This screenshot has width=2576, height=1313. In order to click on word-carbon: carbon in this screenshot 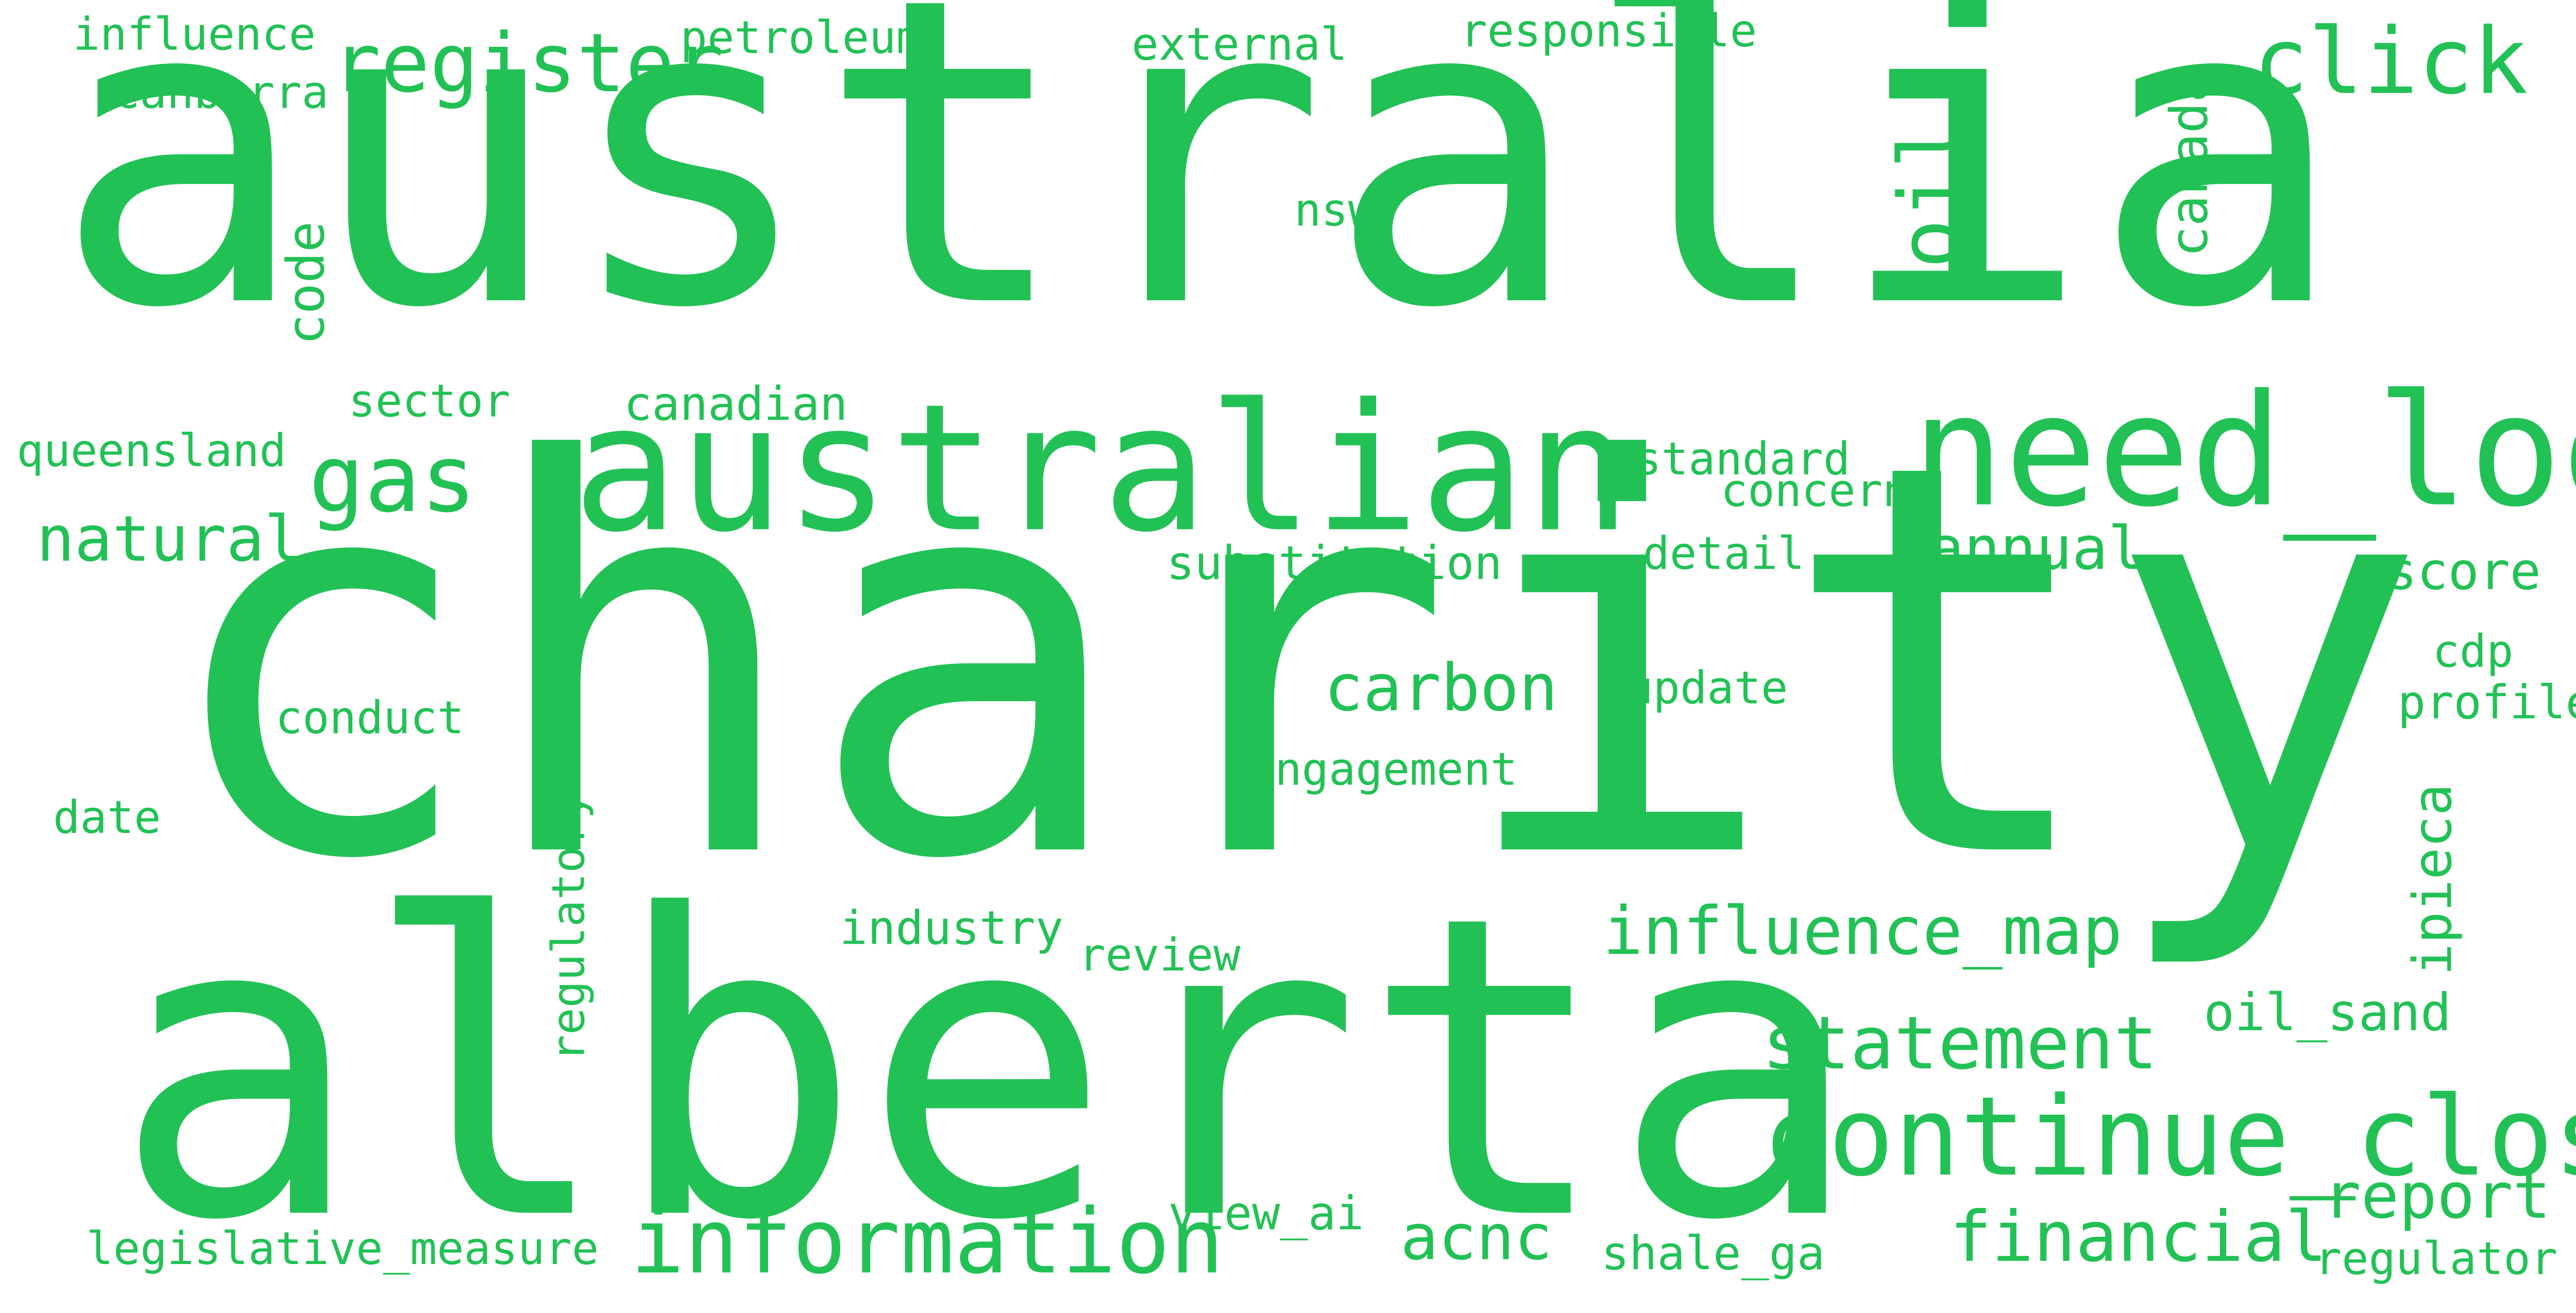, I will do `click(1441, 689)`.